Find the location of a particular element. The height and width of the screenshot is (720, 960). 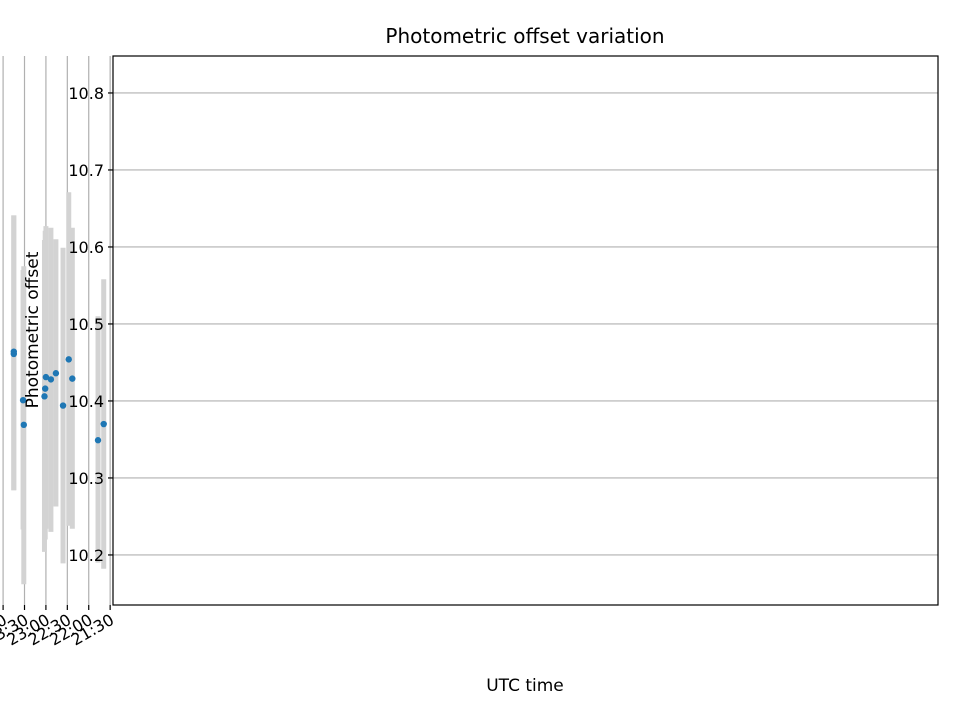

y-tick-label: 10.7 is located at coordinates (86, 170).